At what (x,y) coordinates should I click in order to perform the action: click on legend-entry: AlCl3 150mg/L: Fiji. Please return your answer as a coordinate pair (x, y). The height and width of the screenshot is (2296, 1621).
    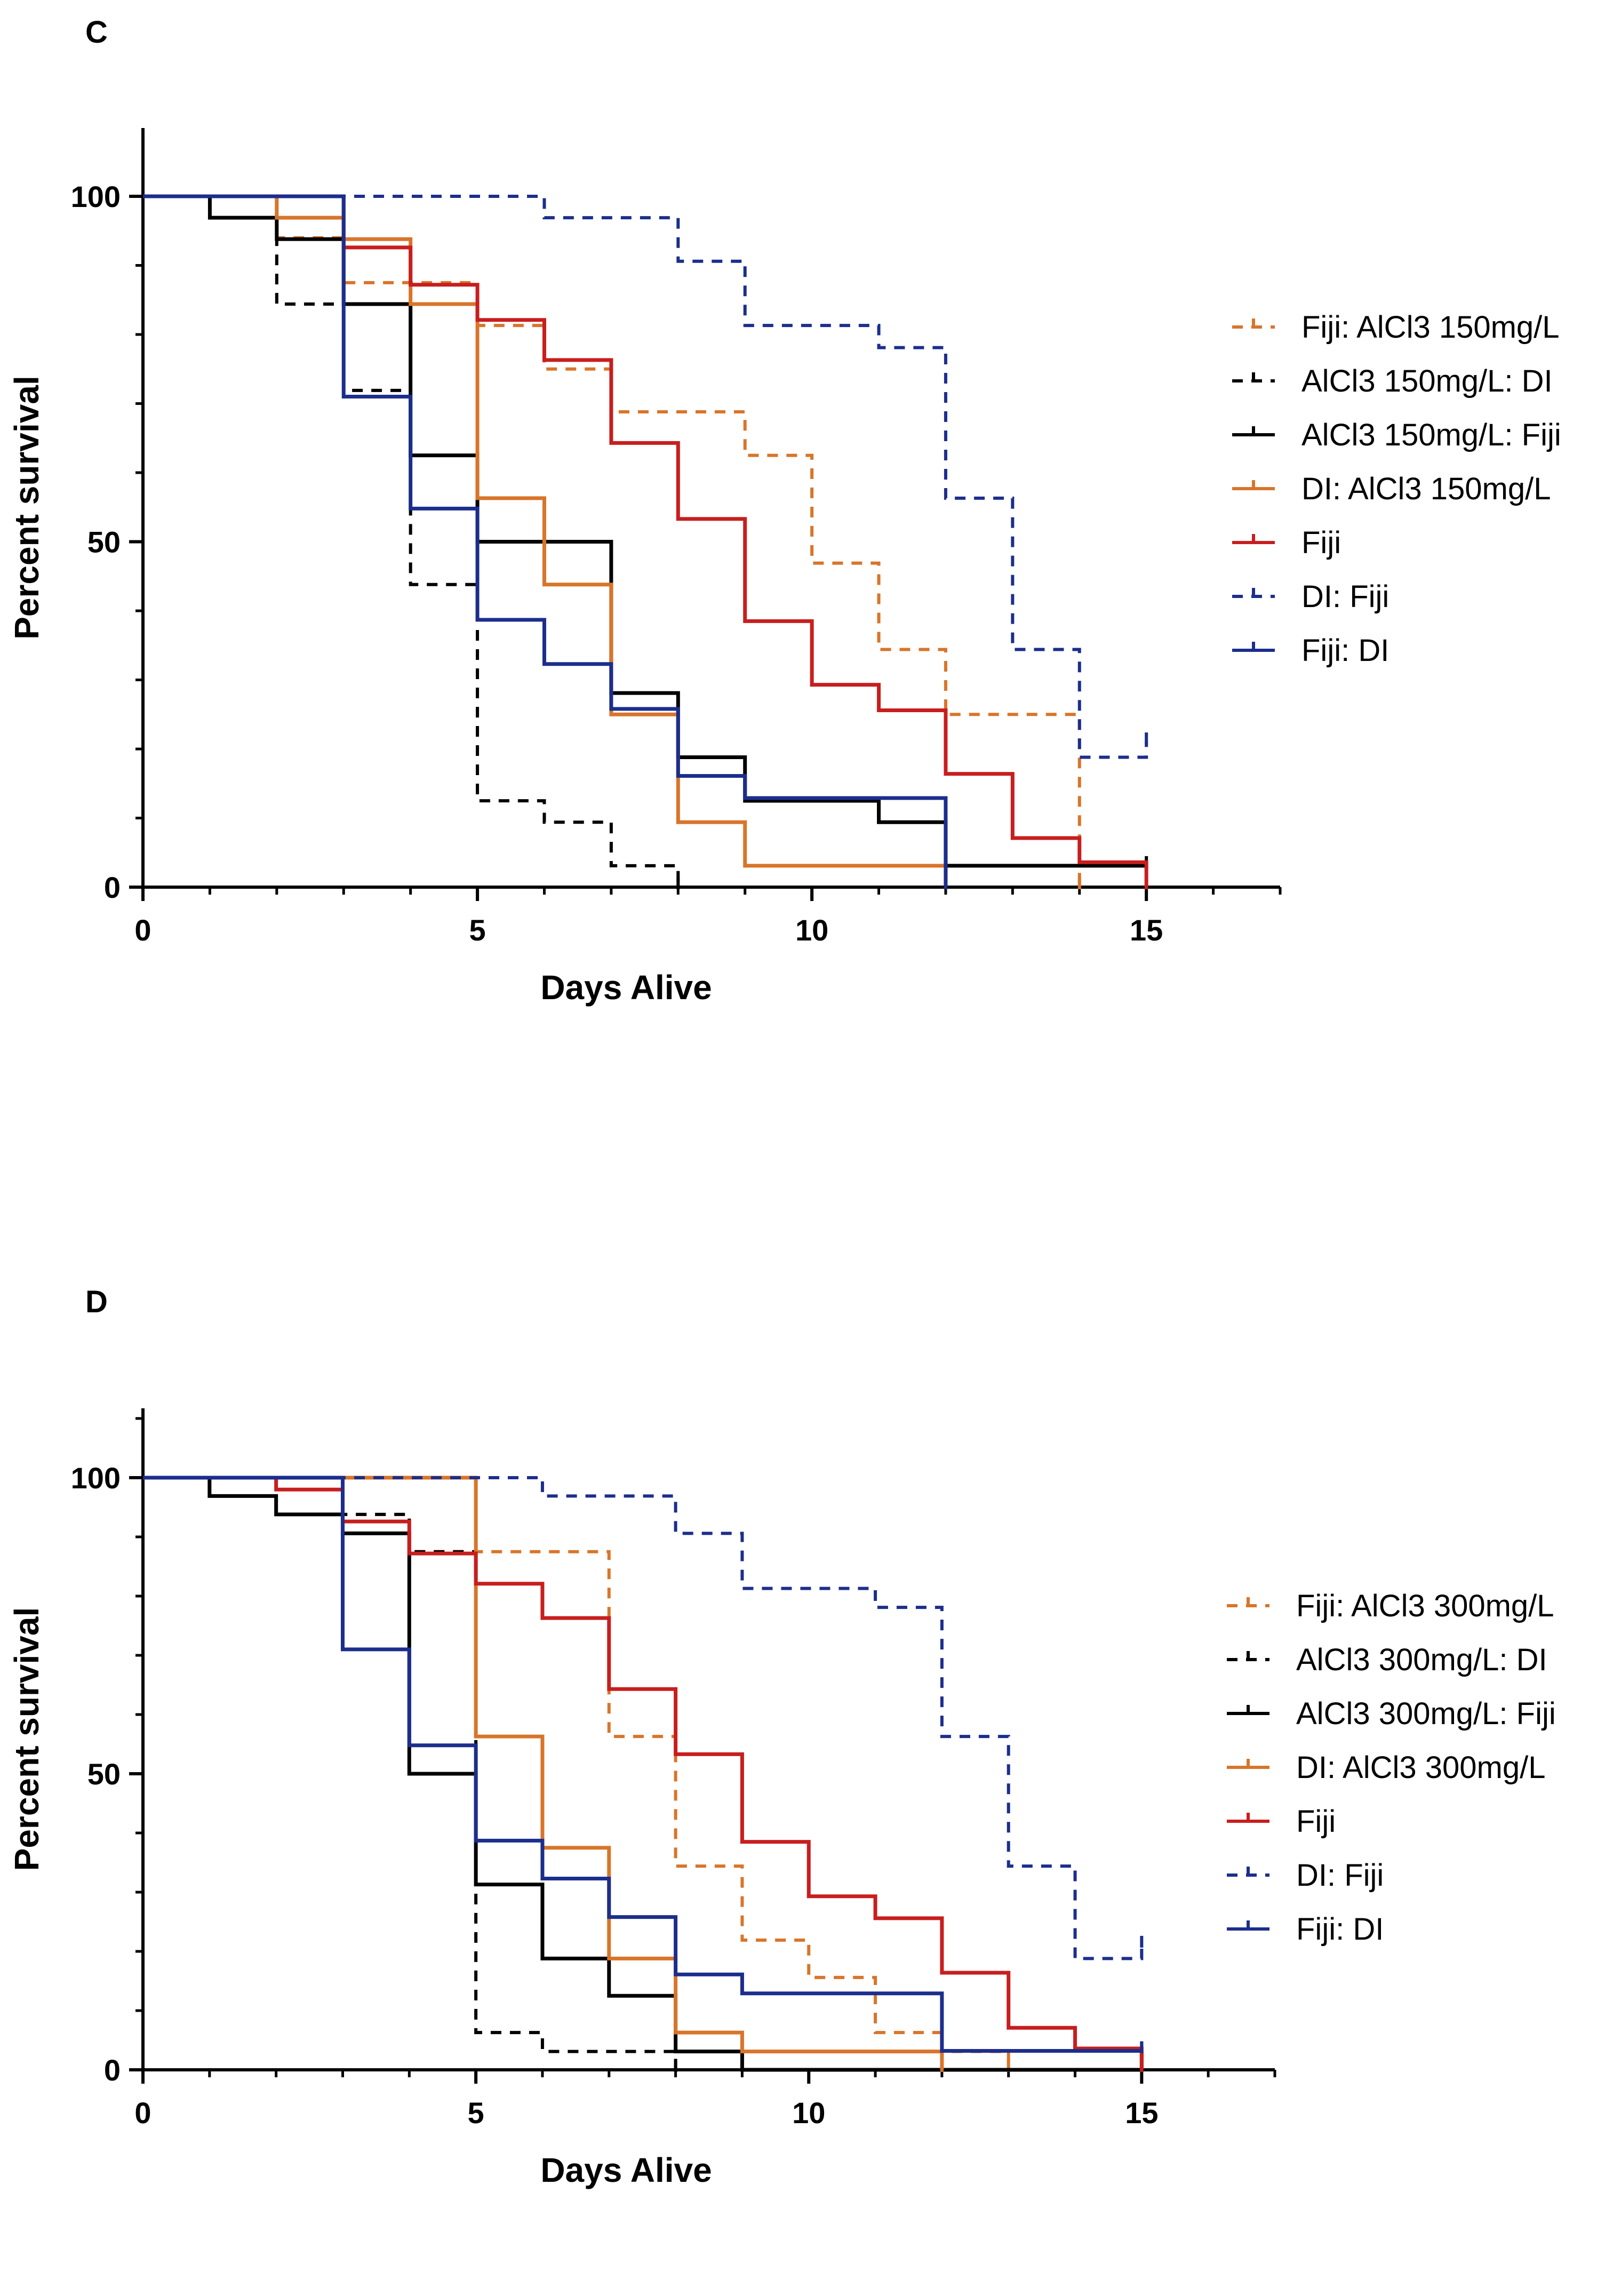
    Looking at the image, I should click on (1396, 435).